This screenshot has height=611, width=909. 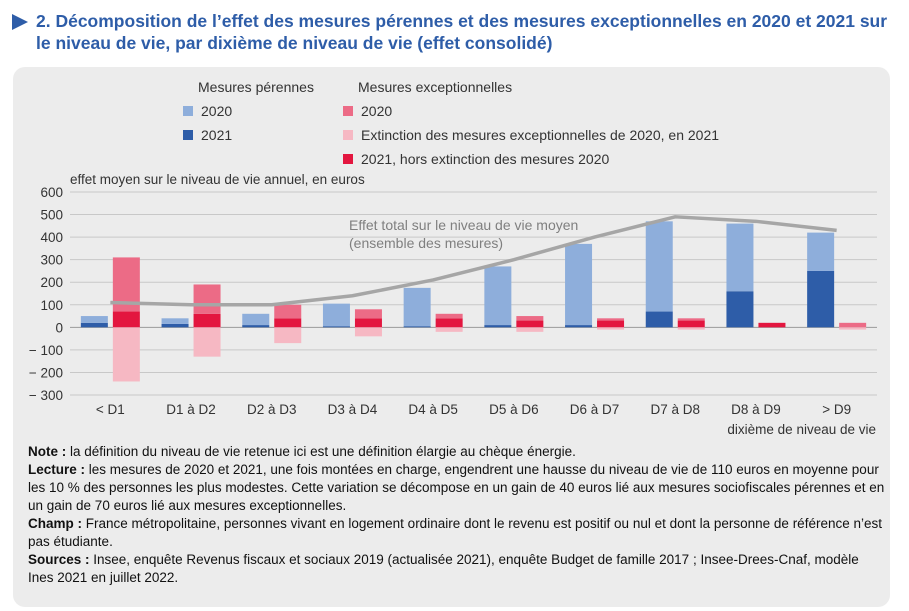 What do you see at coordinates (485, 159) in the screenshot?
I see `legend-label: 2021, hors extinction des mesures 2020` at bounding box center [485, 159].